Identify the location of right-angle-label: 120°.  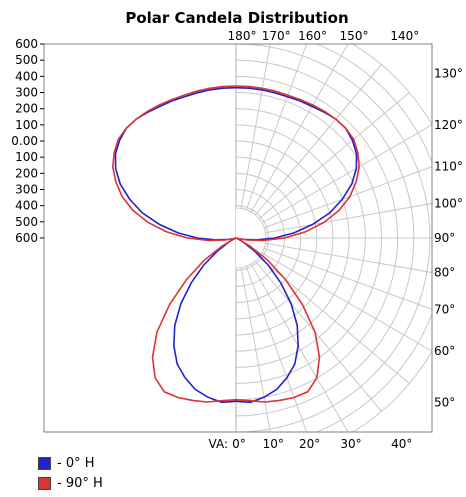
(448, 125).